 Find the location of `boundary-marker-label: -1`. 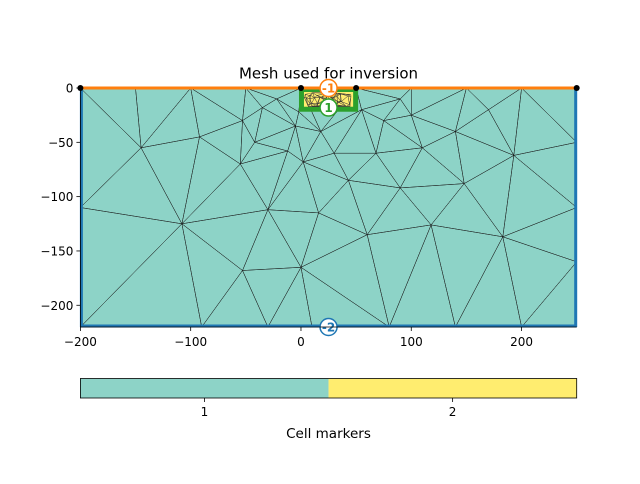

boundary-marker-label: -1 is located at coordinates (328, 89).